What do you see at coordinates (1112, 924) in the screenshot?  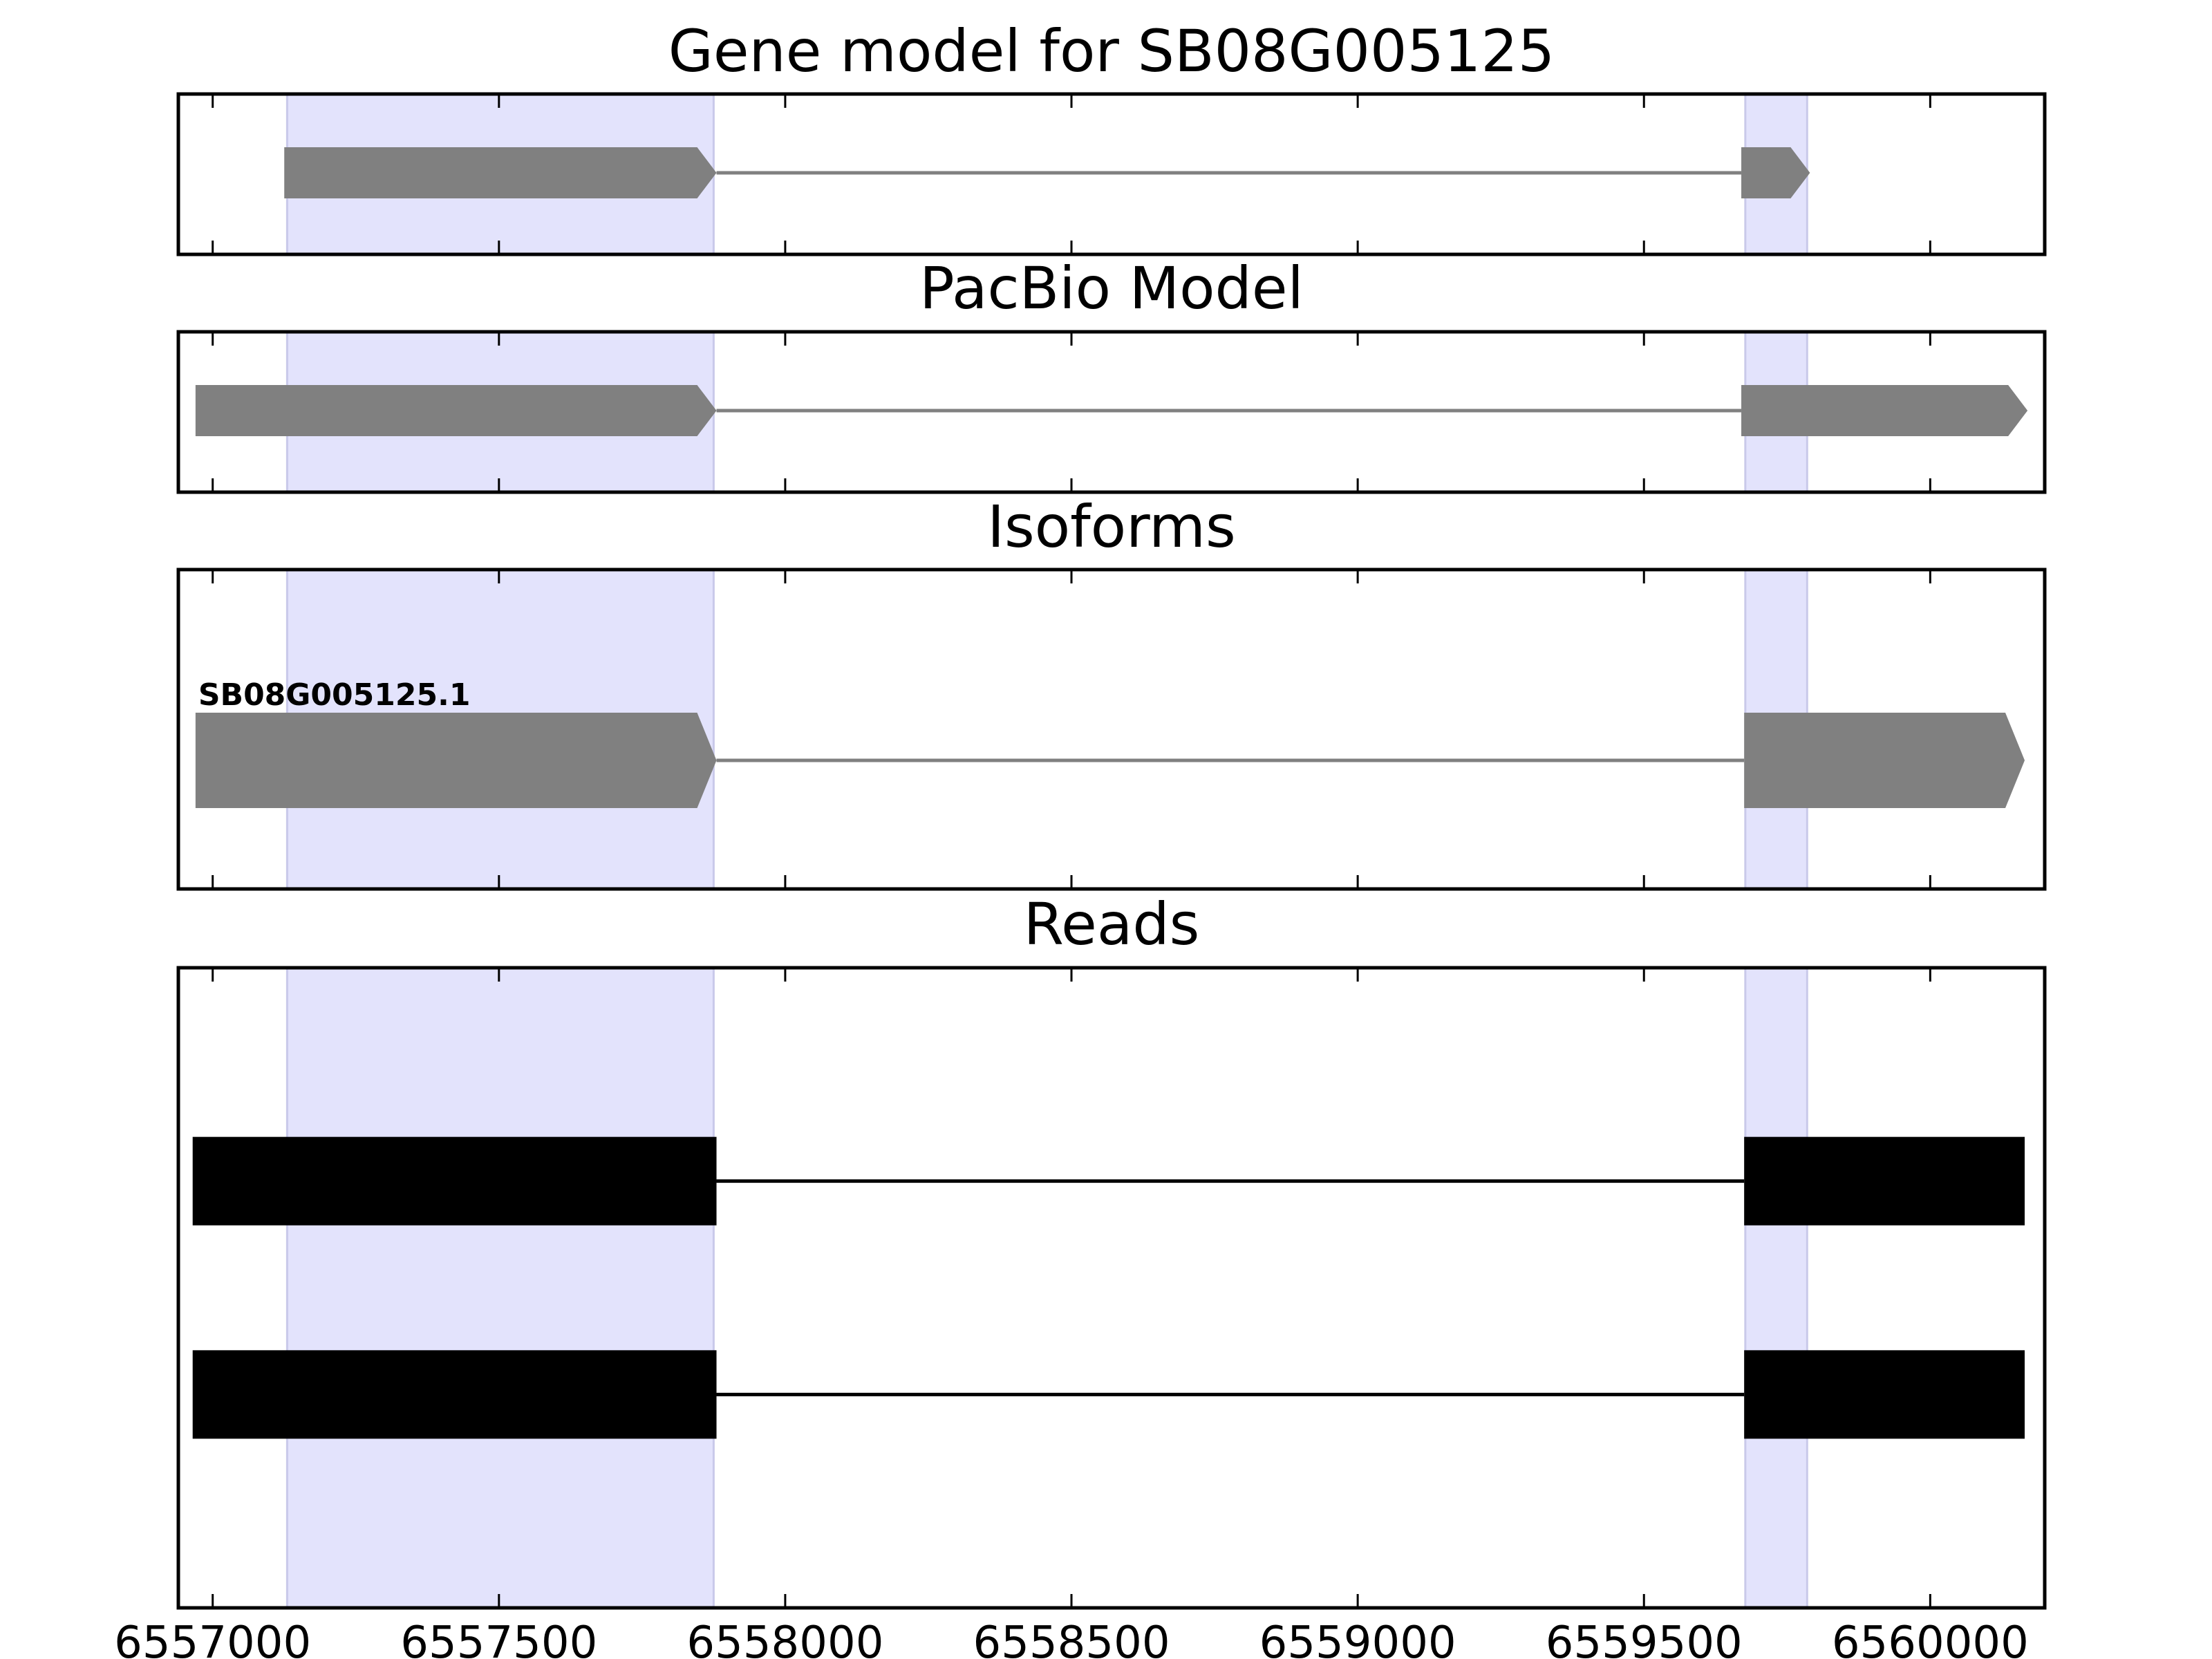 I see `panel-title: Reads` at bounding box center [1112, 924].